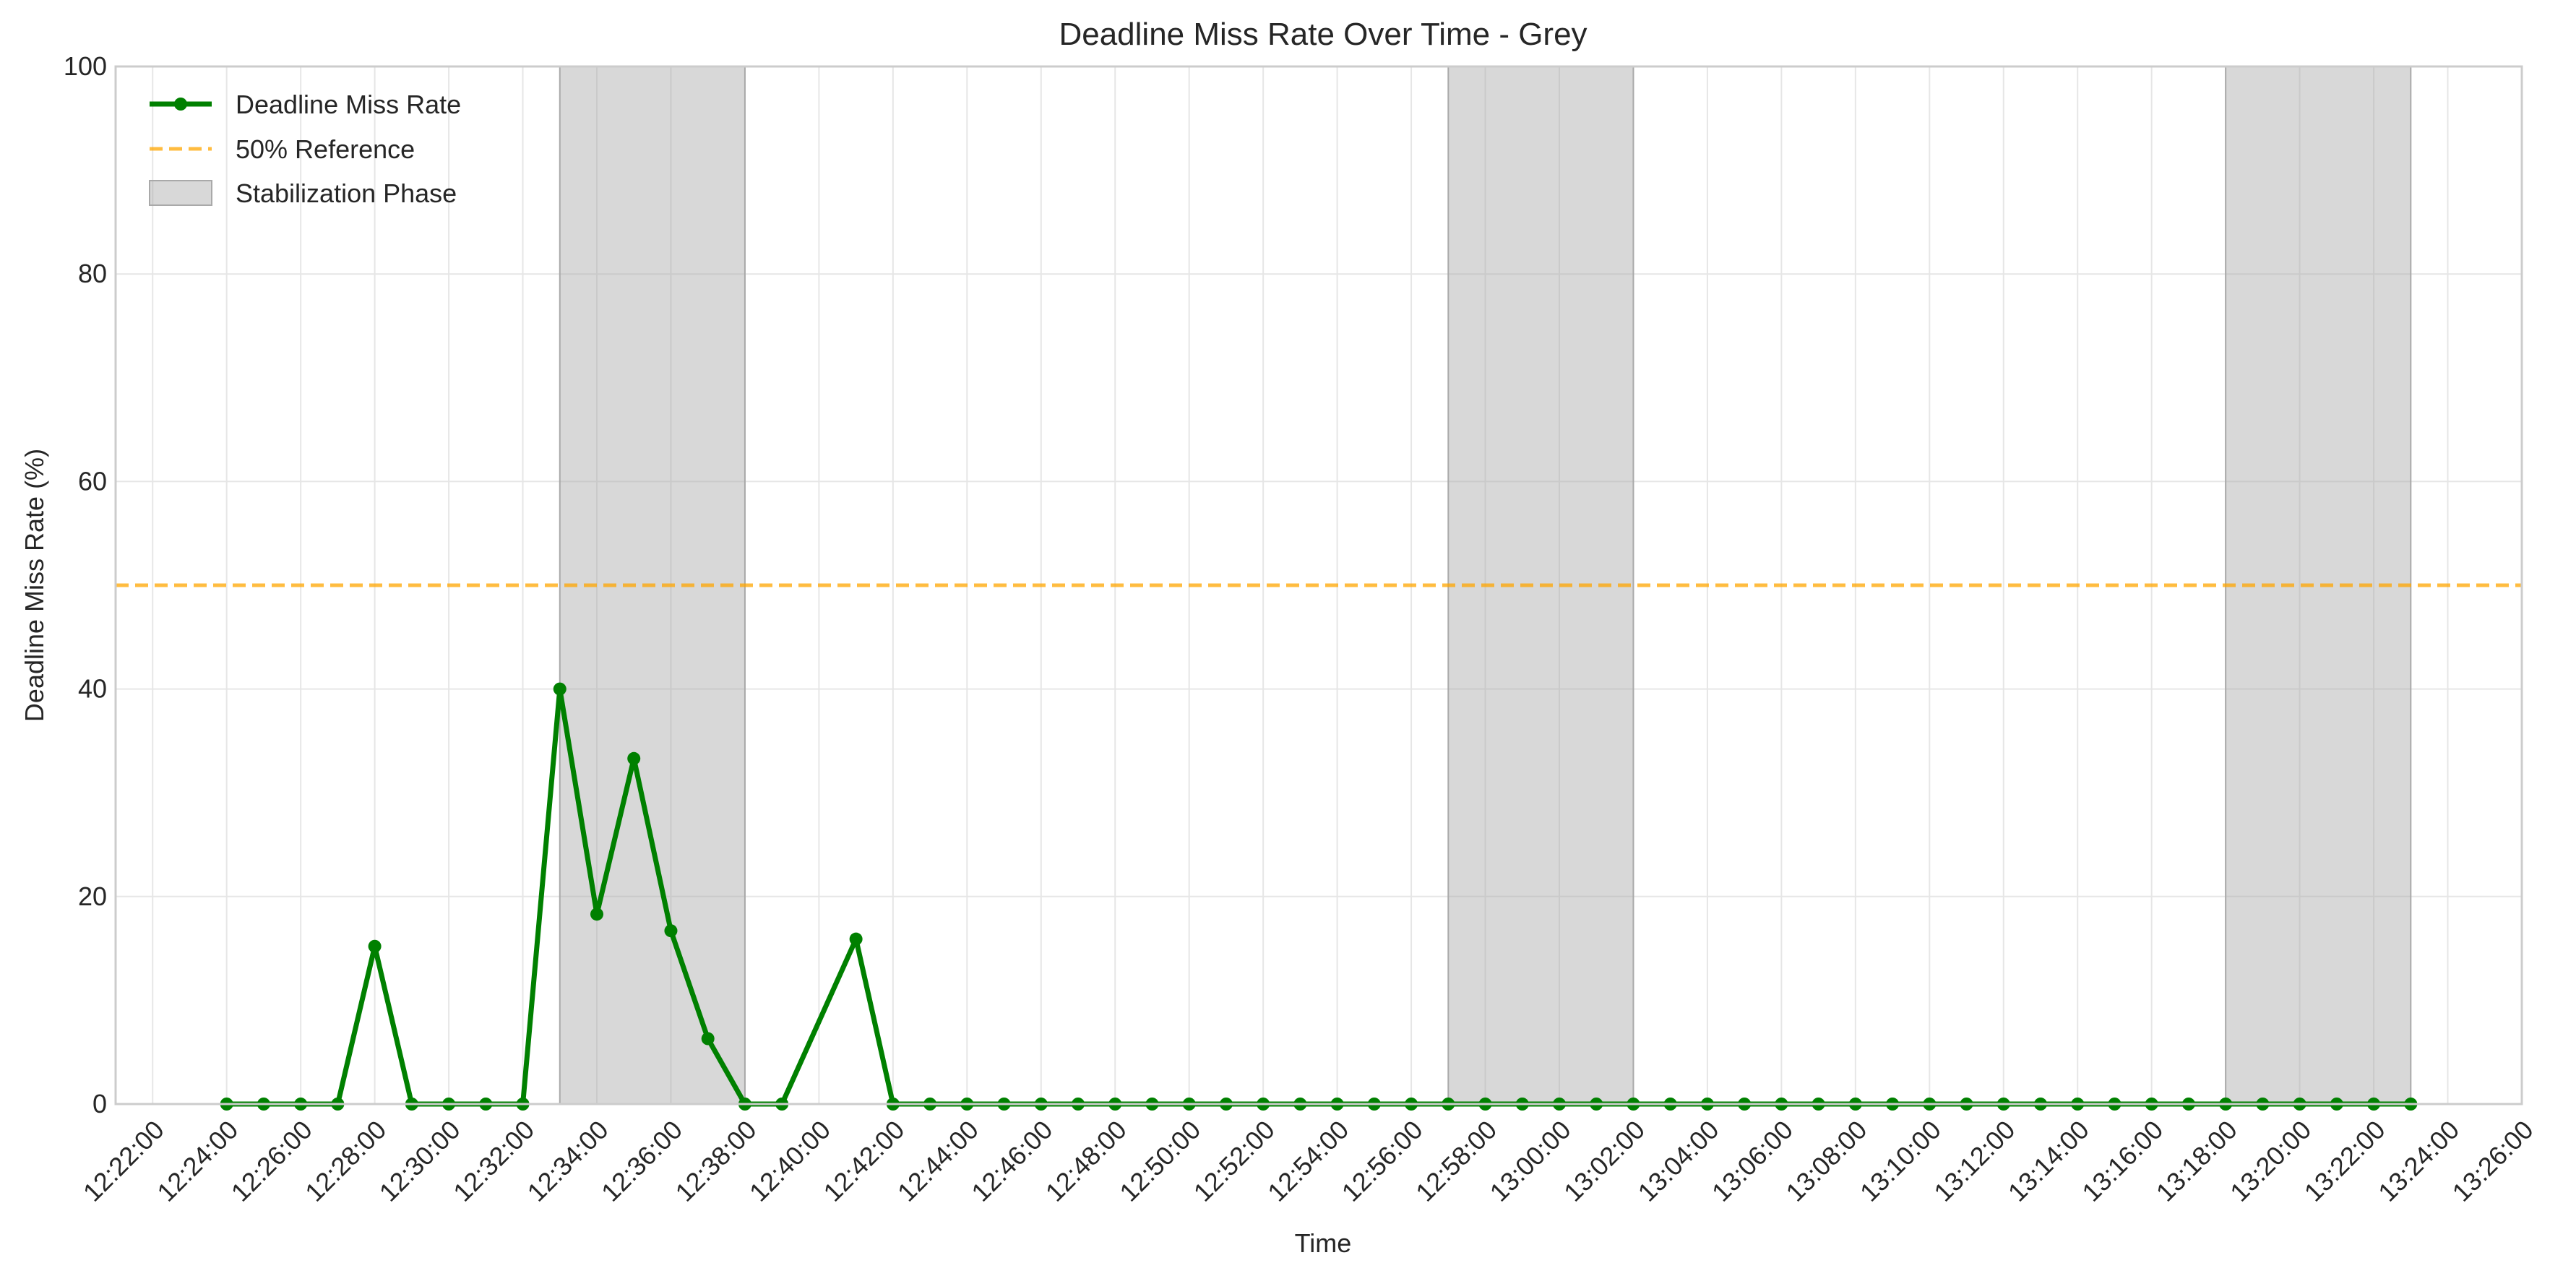  I want to click on y-axis-label: Deadline Miss Rate (%), so click(34, 585).